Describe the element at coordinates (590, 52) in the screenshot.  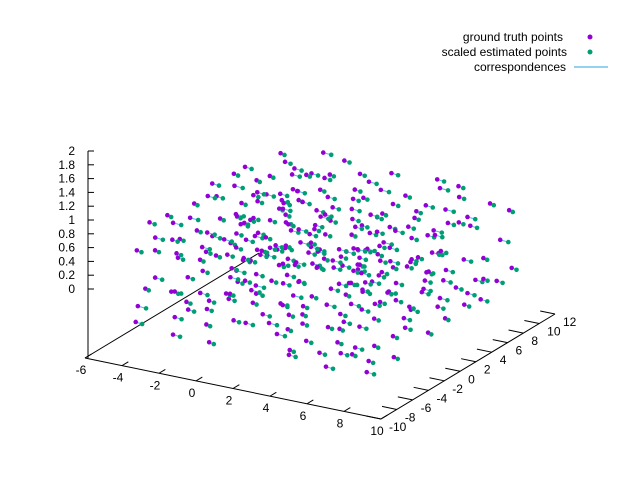
I see `legend-marker-scaled-estimated` at that location.